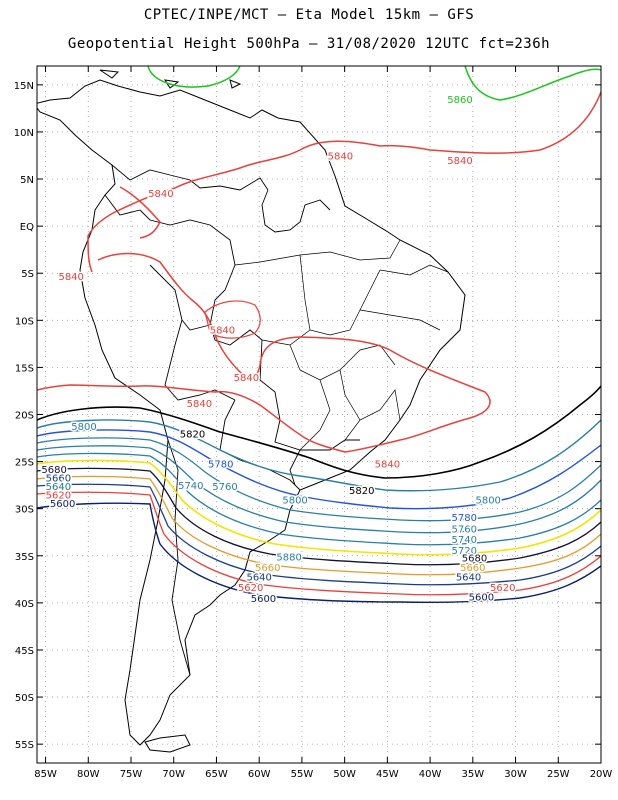  Describe the element at coordinates (24, 368) in the screenshot. I see `lat-tick-label: 15S` at that location.